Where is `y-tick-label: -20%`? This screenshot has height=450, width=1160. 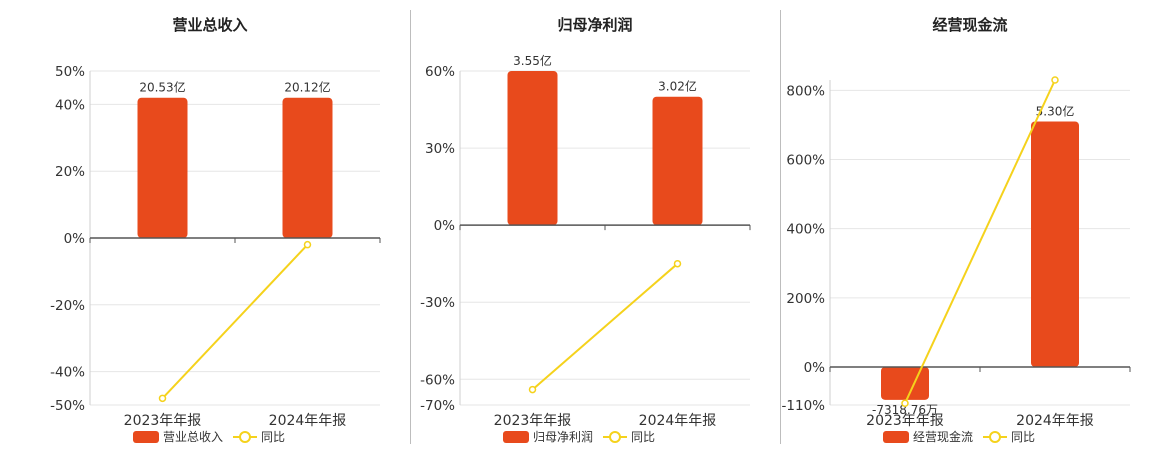
y-tick-label: -20% is located at coordinates (67, 306).